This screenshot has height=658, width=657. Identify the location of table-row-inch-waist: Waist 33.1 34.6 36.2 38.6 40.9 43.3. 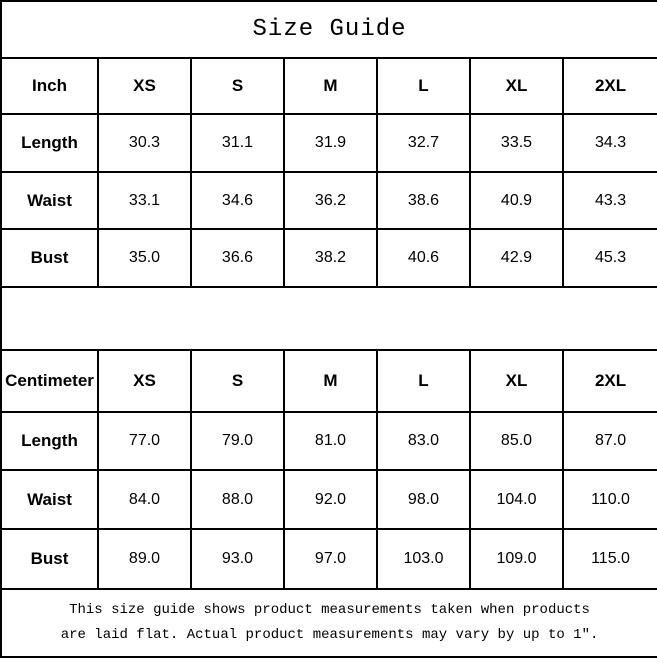
(328, 200).